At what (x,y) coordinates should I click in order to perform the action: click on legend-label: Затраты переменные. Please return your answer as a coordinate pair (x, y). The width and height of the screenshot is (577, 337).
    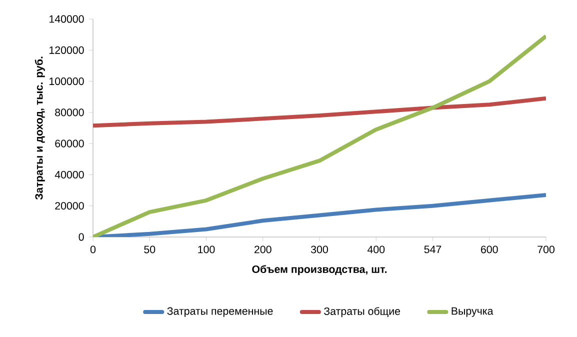
    Looking at the image, I should click on (220, 312).